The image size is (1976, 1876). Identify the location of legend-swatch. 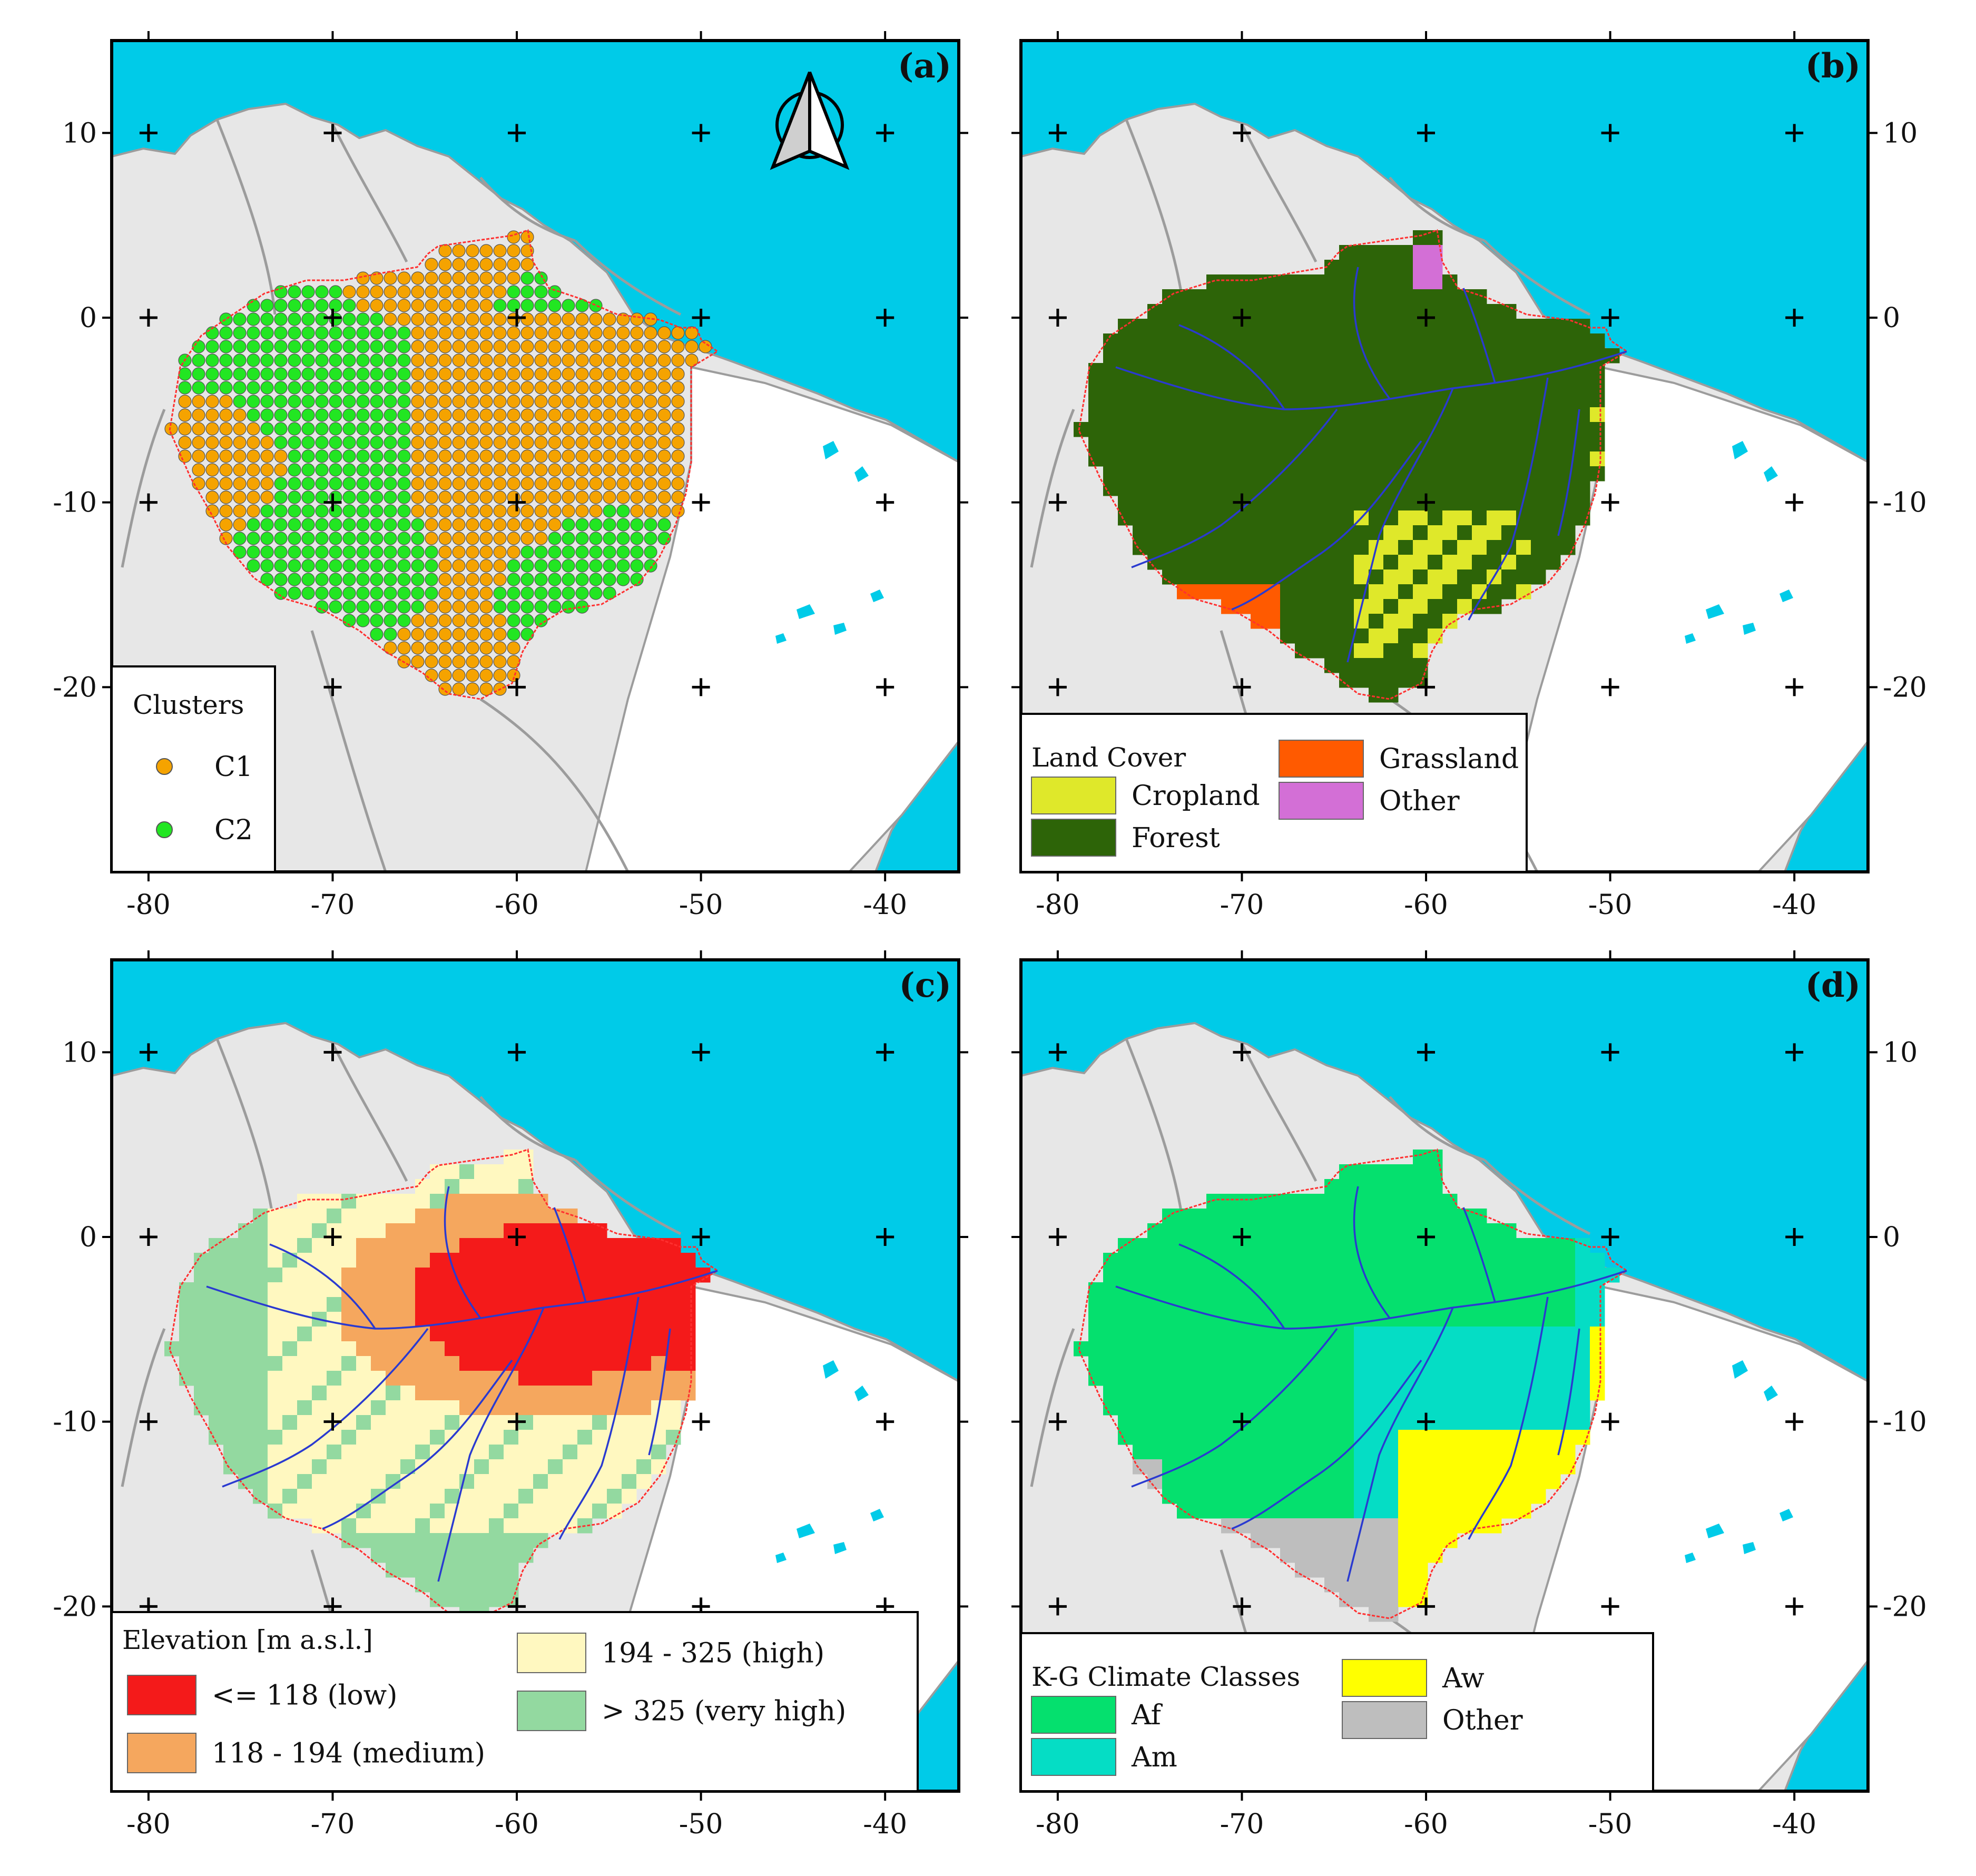
(1385, 1720).